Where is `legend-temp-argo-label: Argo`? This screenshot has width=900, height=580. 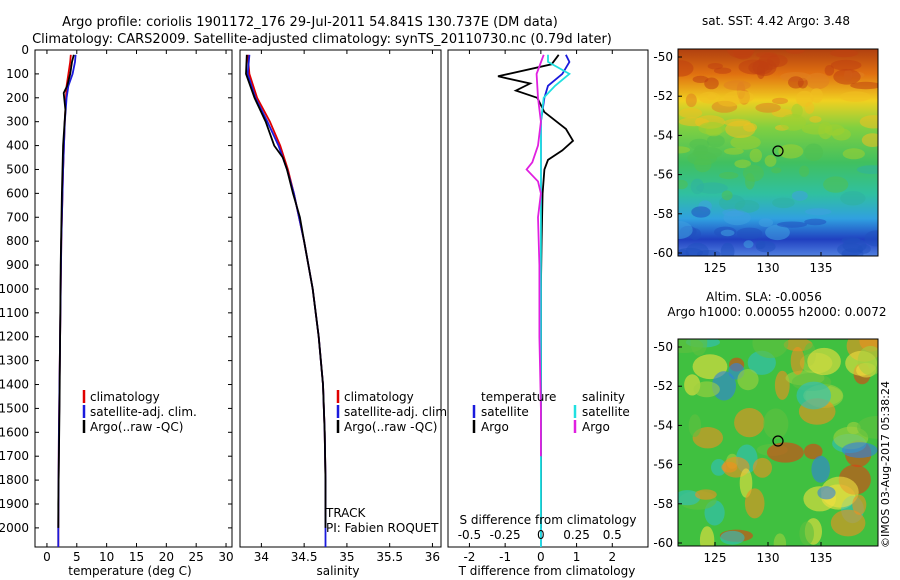
legend-temp-argo-label: Argo is located at coordinates (495, 427).